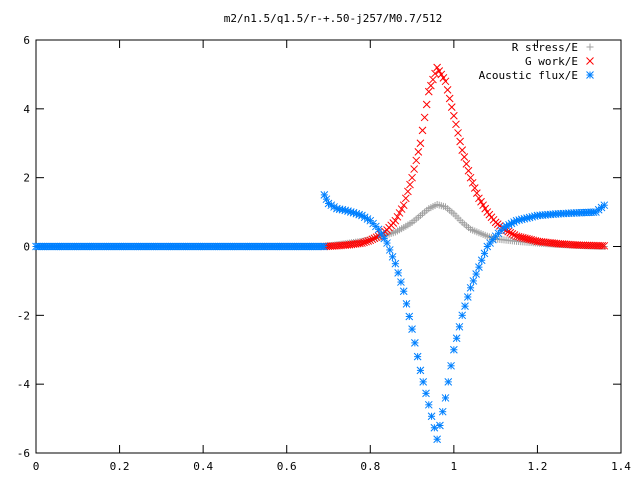 The image size is (640, 480). What do you see at coordinates (26, 247) in the screenshot?
I see `y-tick-label: 0` at bounding box center [26, 247].